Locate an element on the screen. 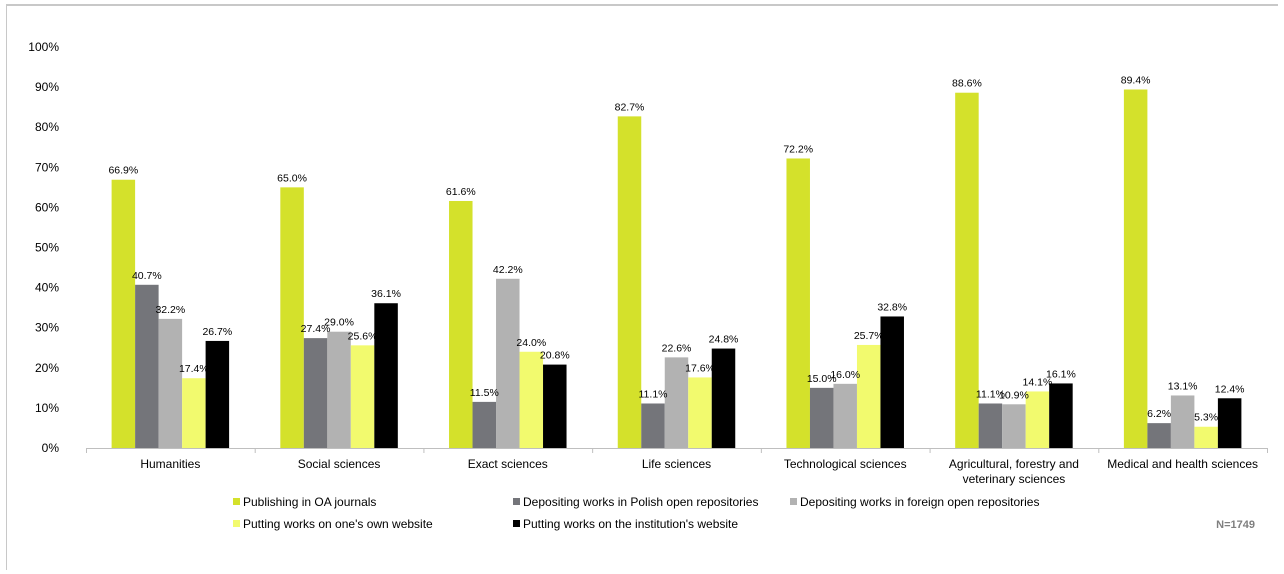 This screenshot has height=574, width=1284. sample-size-note: N=1749 is located at coordinates (1235, 525).